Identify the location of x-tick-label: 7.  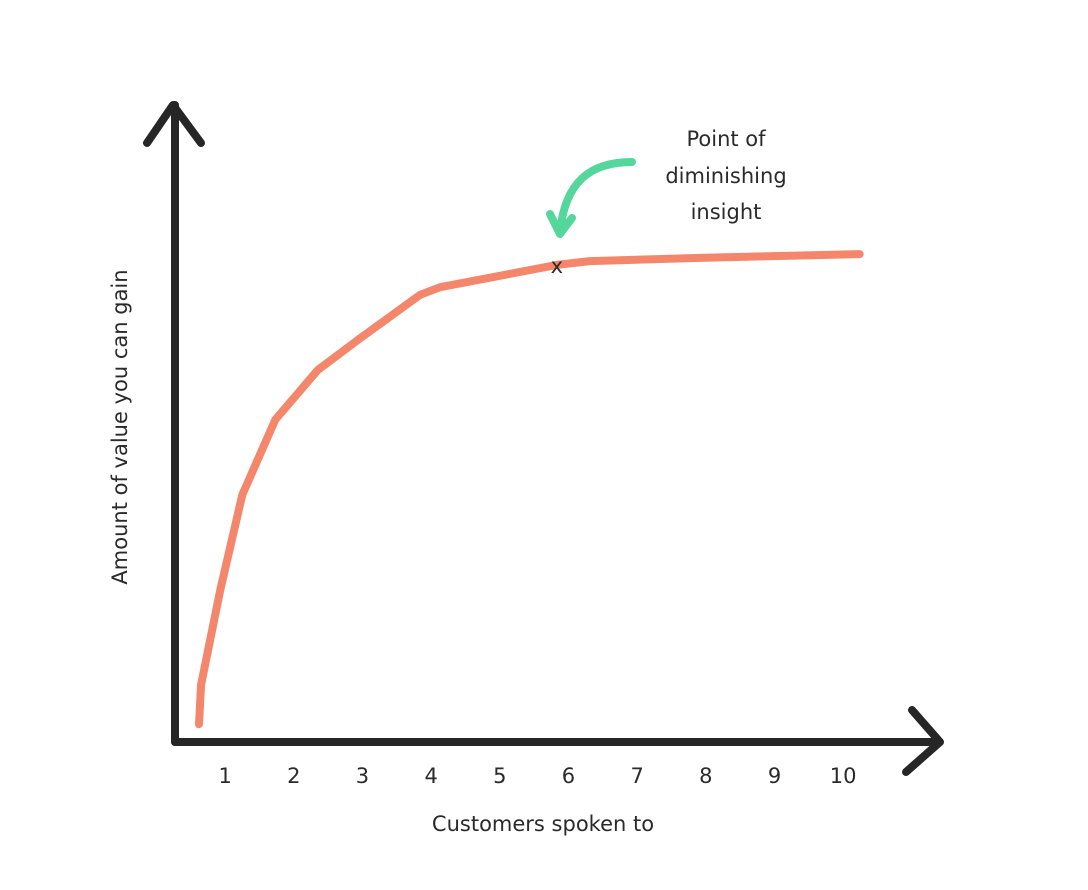
(636, 776).